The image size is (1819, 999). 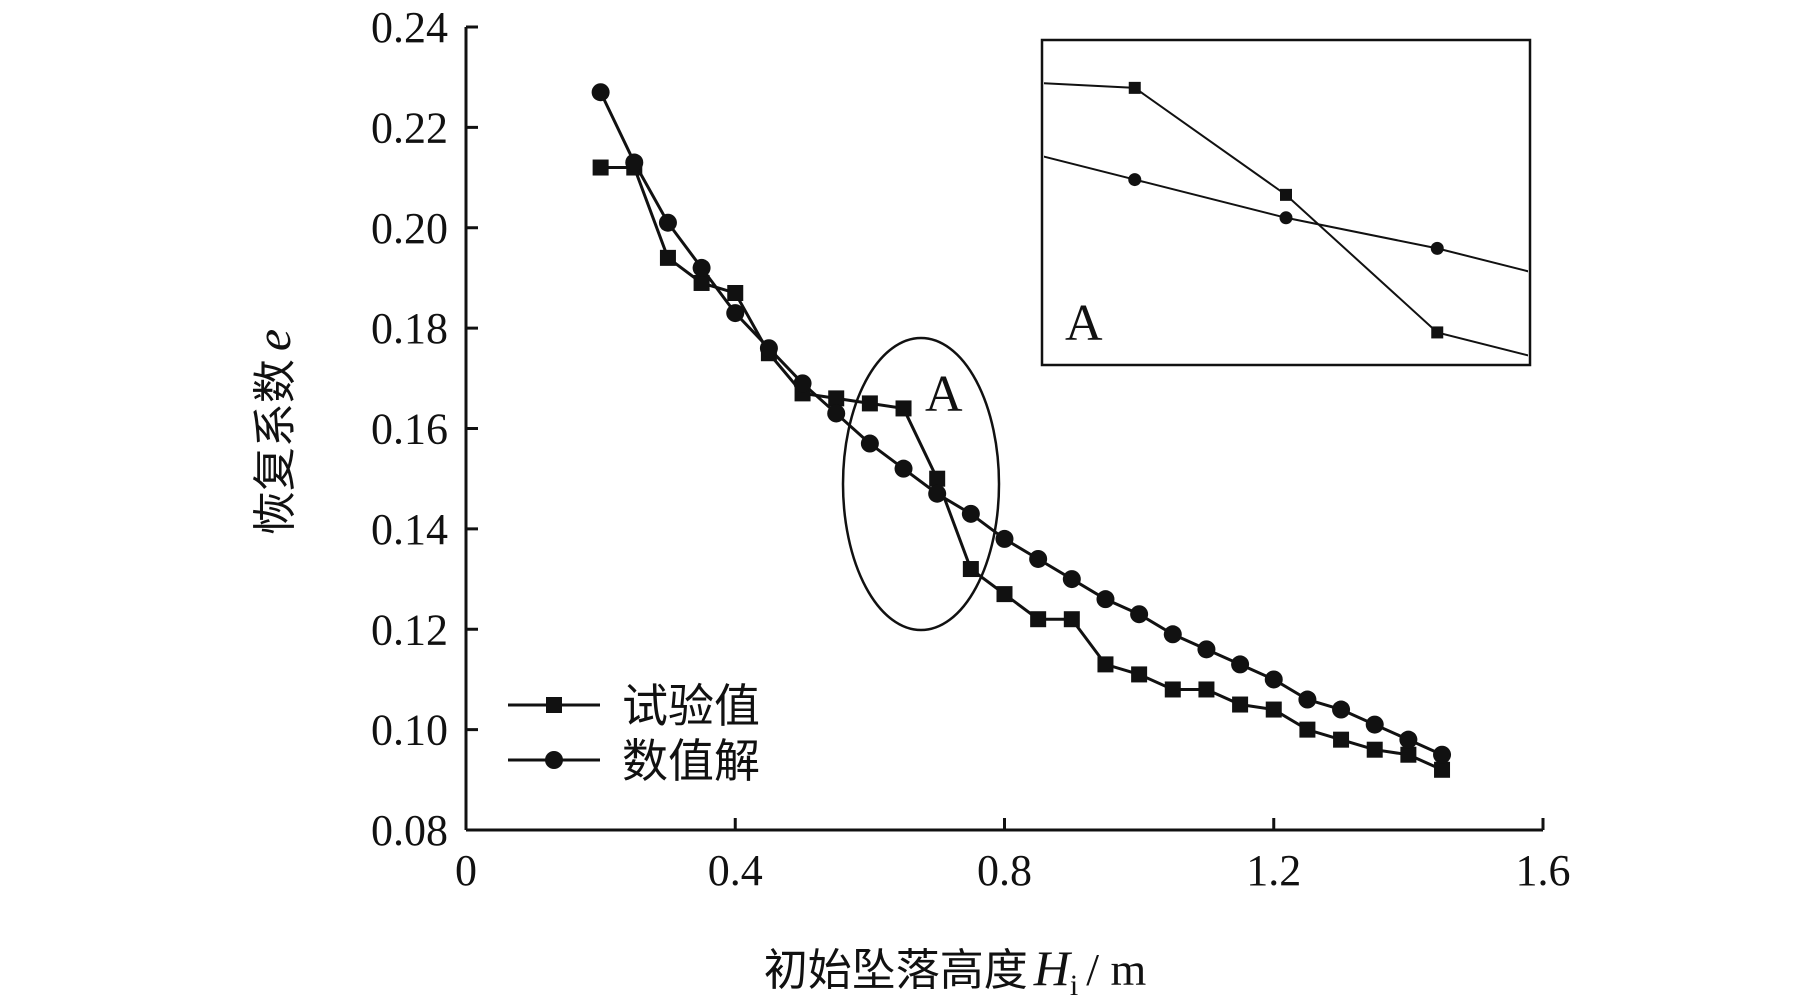 I want to click on y-tick-label: 0.12, so click(x=409, y=629).